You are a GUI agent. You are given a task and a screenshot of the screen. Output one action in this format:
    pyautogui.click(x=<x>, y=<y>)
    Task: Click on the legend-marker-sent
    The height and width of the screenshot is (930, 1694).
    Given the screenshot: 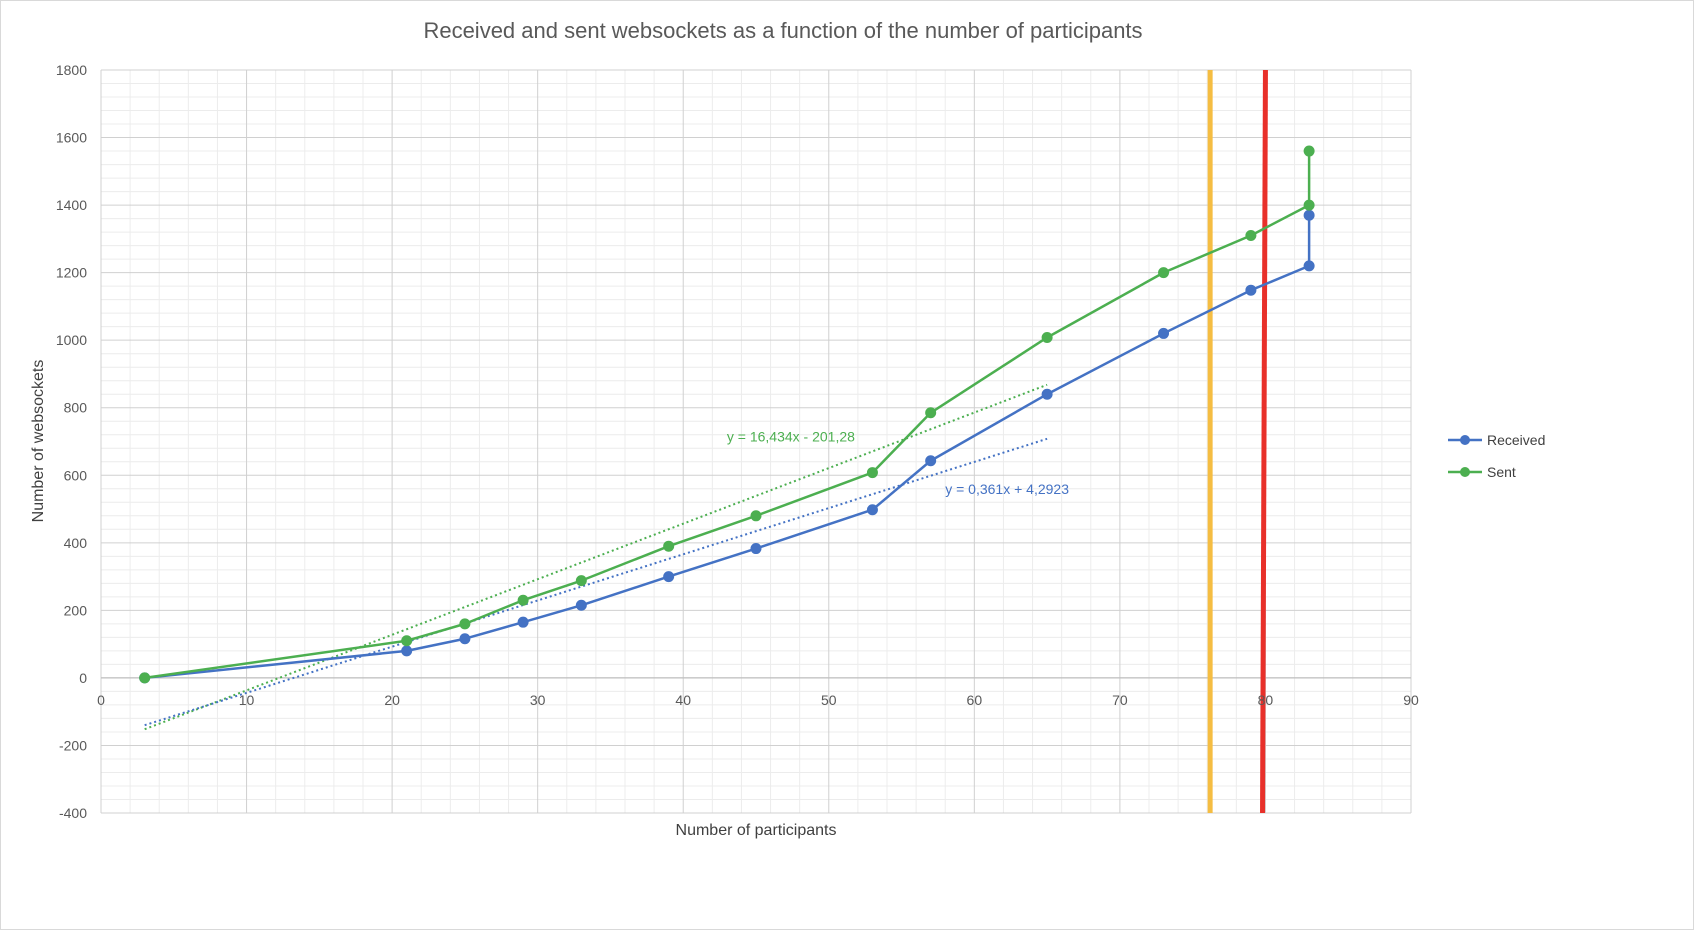 What is the action you would take?
    pyautogui.click(x=1465, y=472)
    